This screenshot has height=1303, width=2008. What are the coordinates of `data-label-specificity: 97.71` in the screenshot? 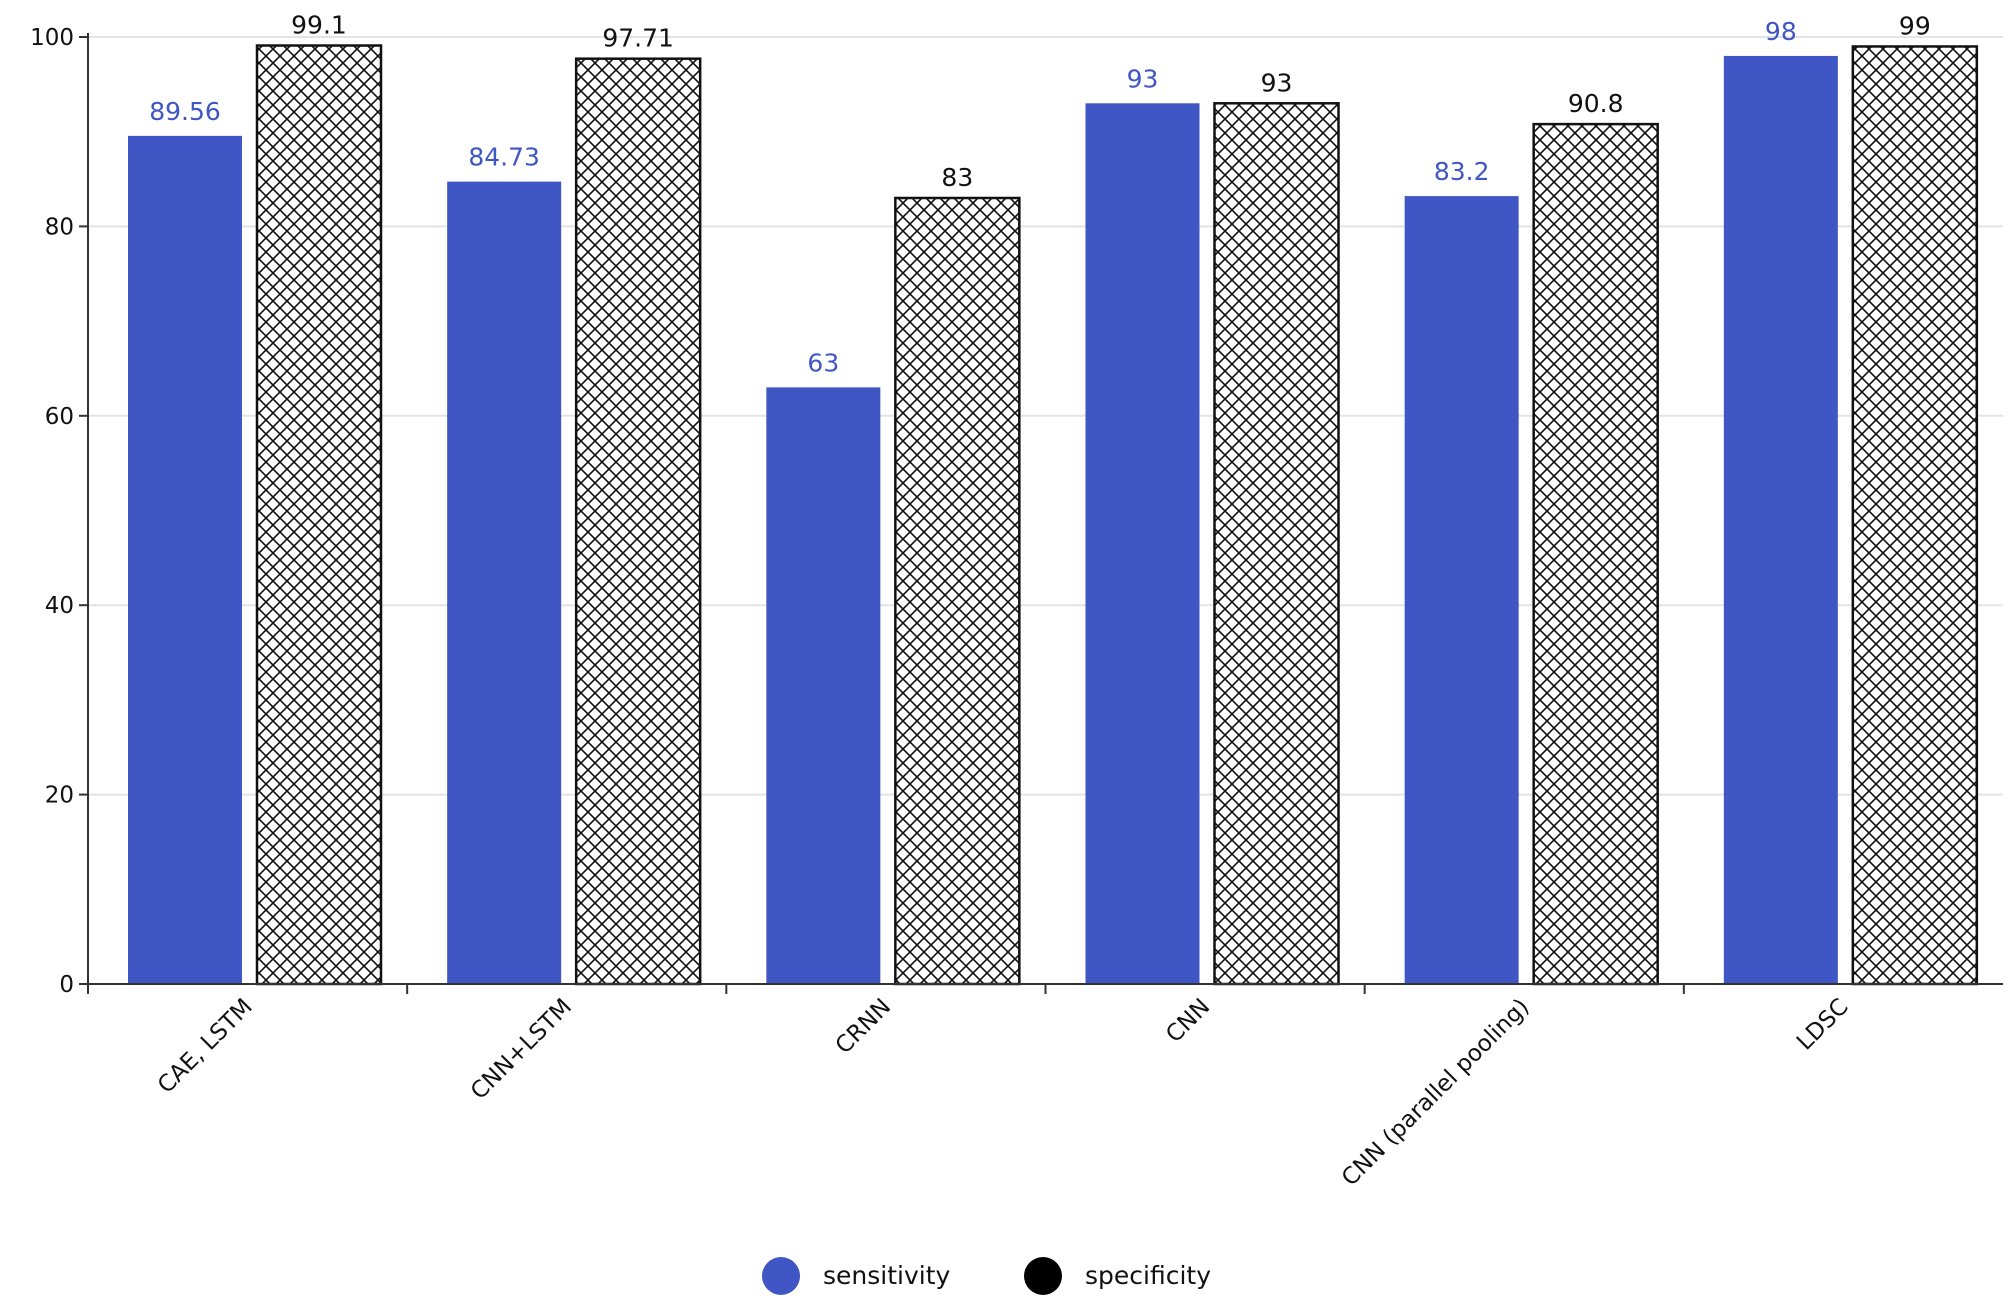 It's located at (638, 38).